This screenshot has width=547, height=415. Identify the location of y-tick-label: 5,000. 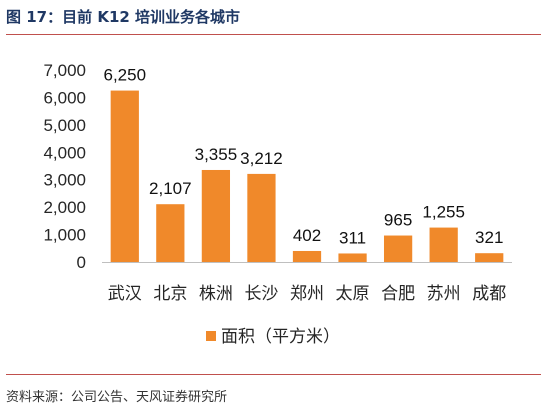
(64, 125).